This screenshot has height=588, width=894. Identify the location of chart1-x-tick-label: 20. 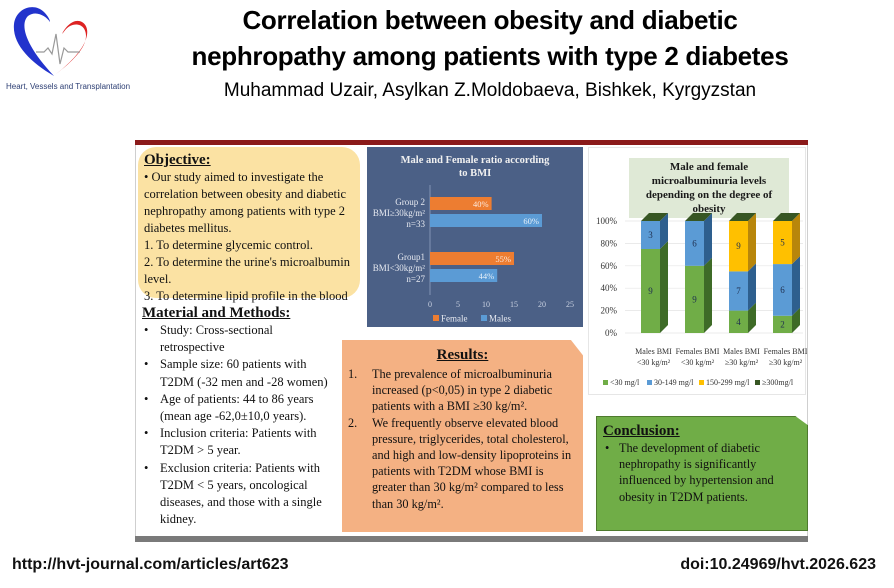
(542, 304).